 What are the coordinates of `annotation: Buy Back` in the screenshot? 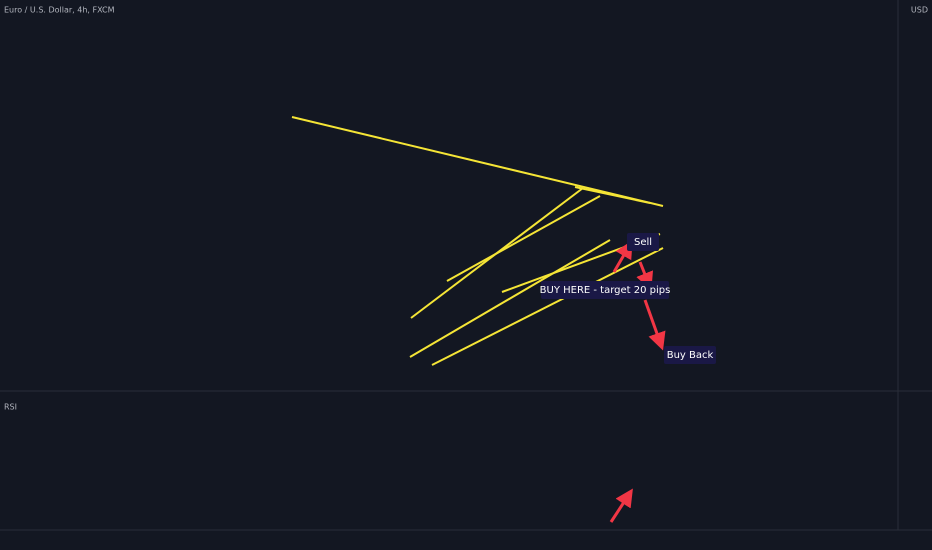 It's located at (690, 355).